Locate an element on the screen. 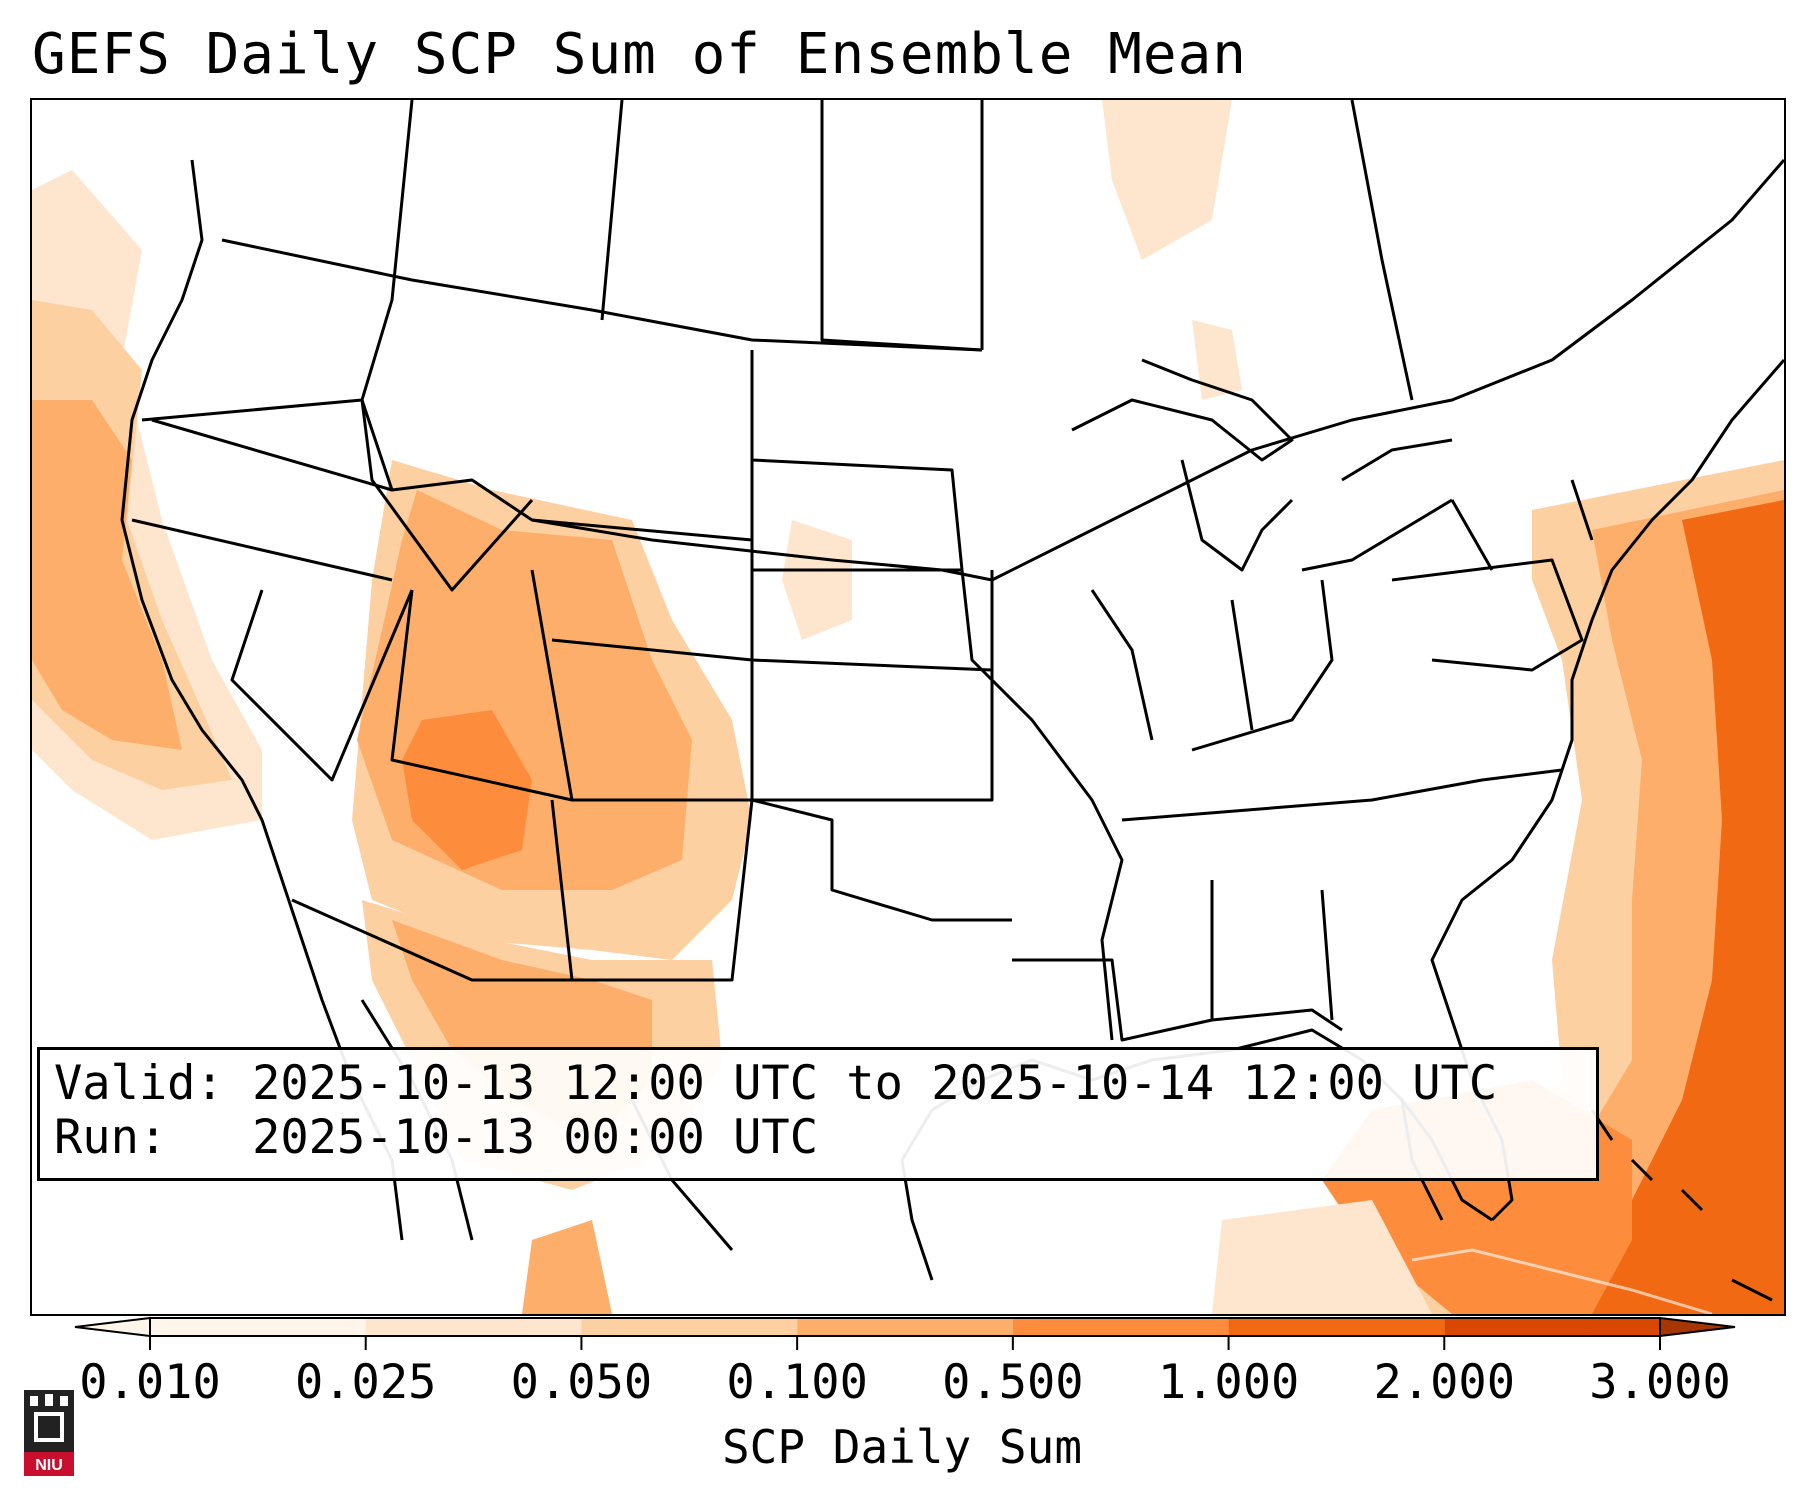  border-nv is located at coordinates (322, 685).